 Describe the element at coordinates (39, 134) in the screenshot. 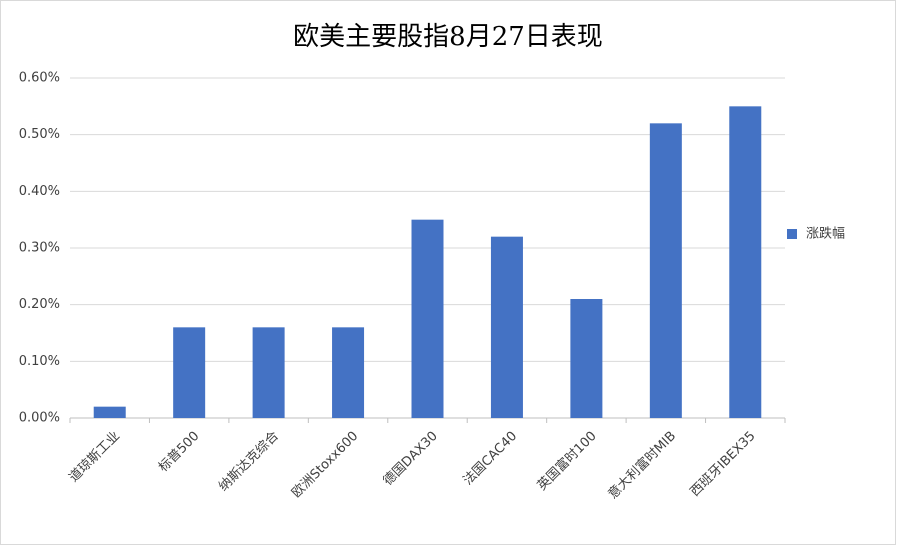

I see `y-tick-label: 0.50%` at that location.